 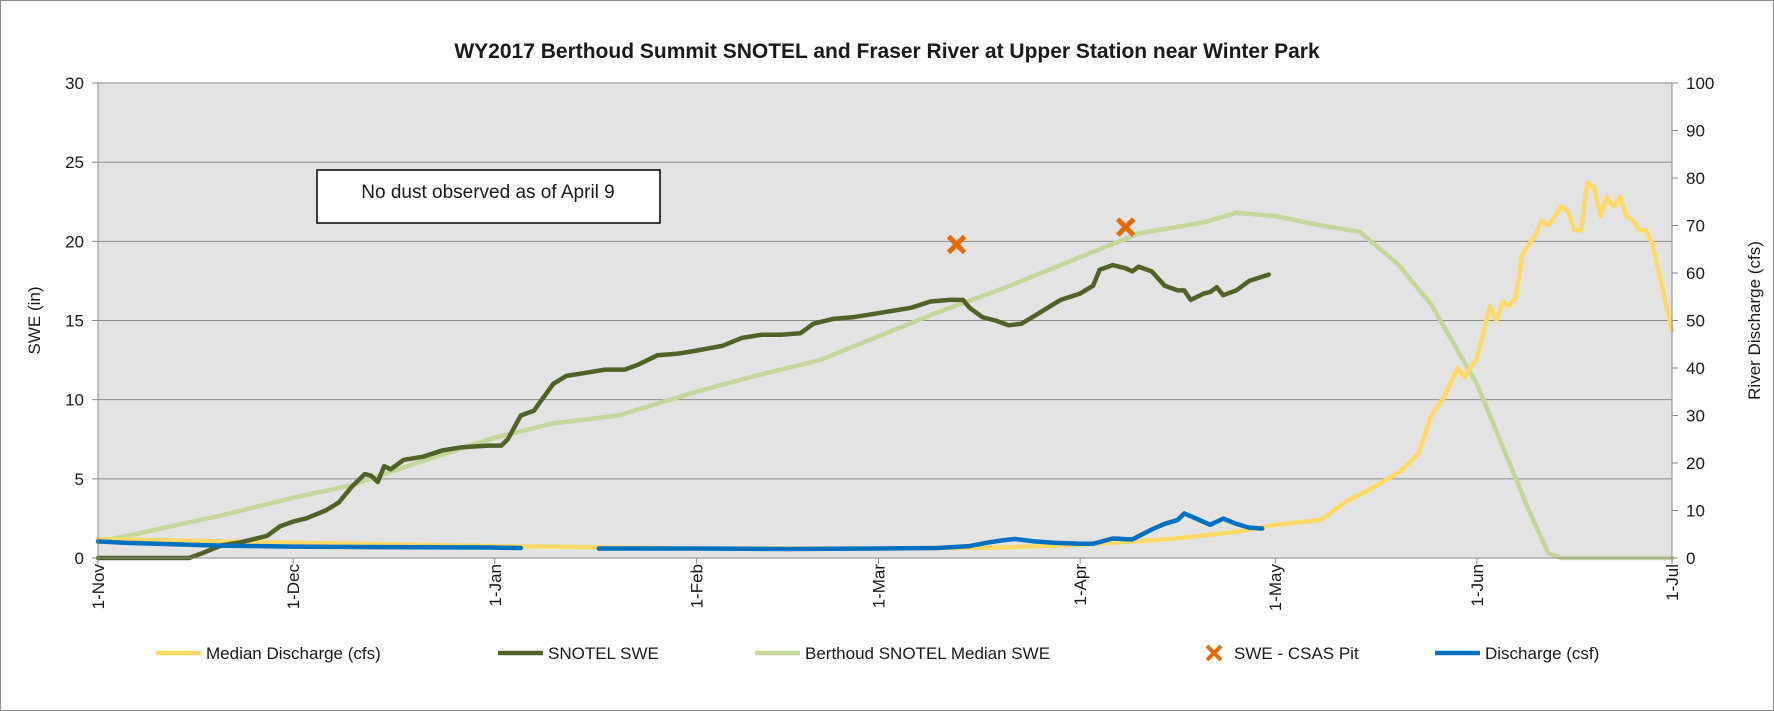 I want to click on legend-swatch, so click(x=1214, y=653).